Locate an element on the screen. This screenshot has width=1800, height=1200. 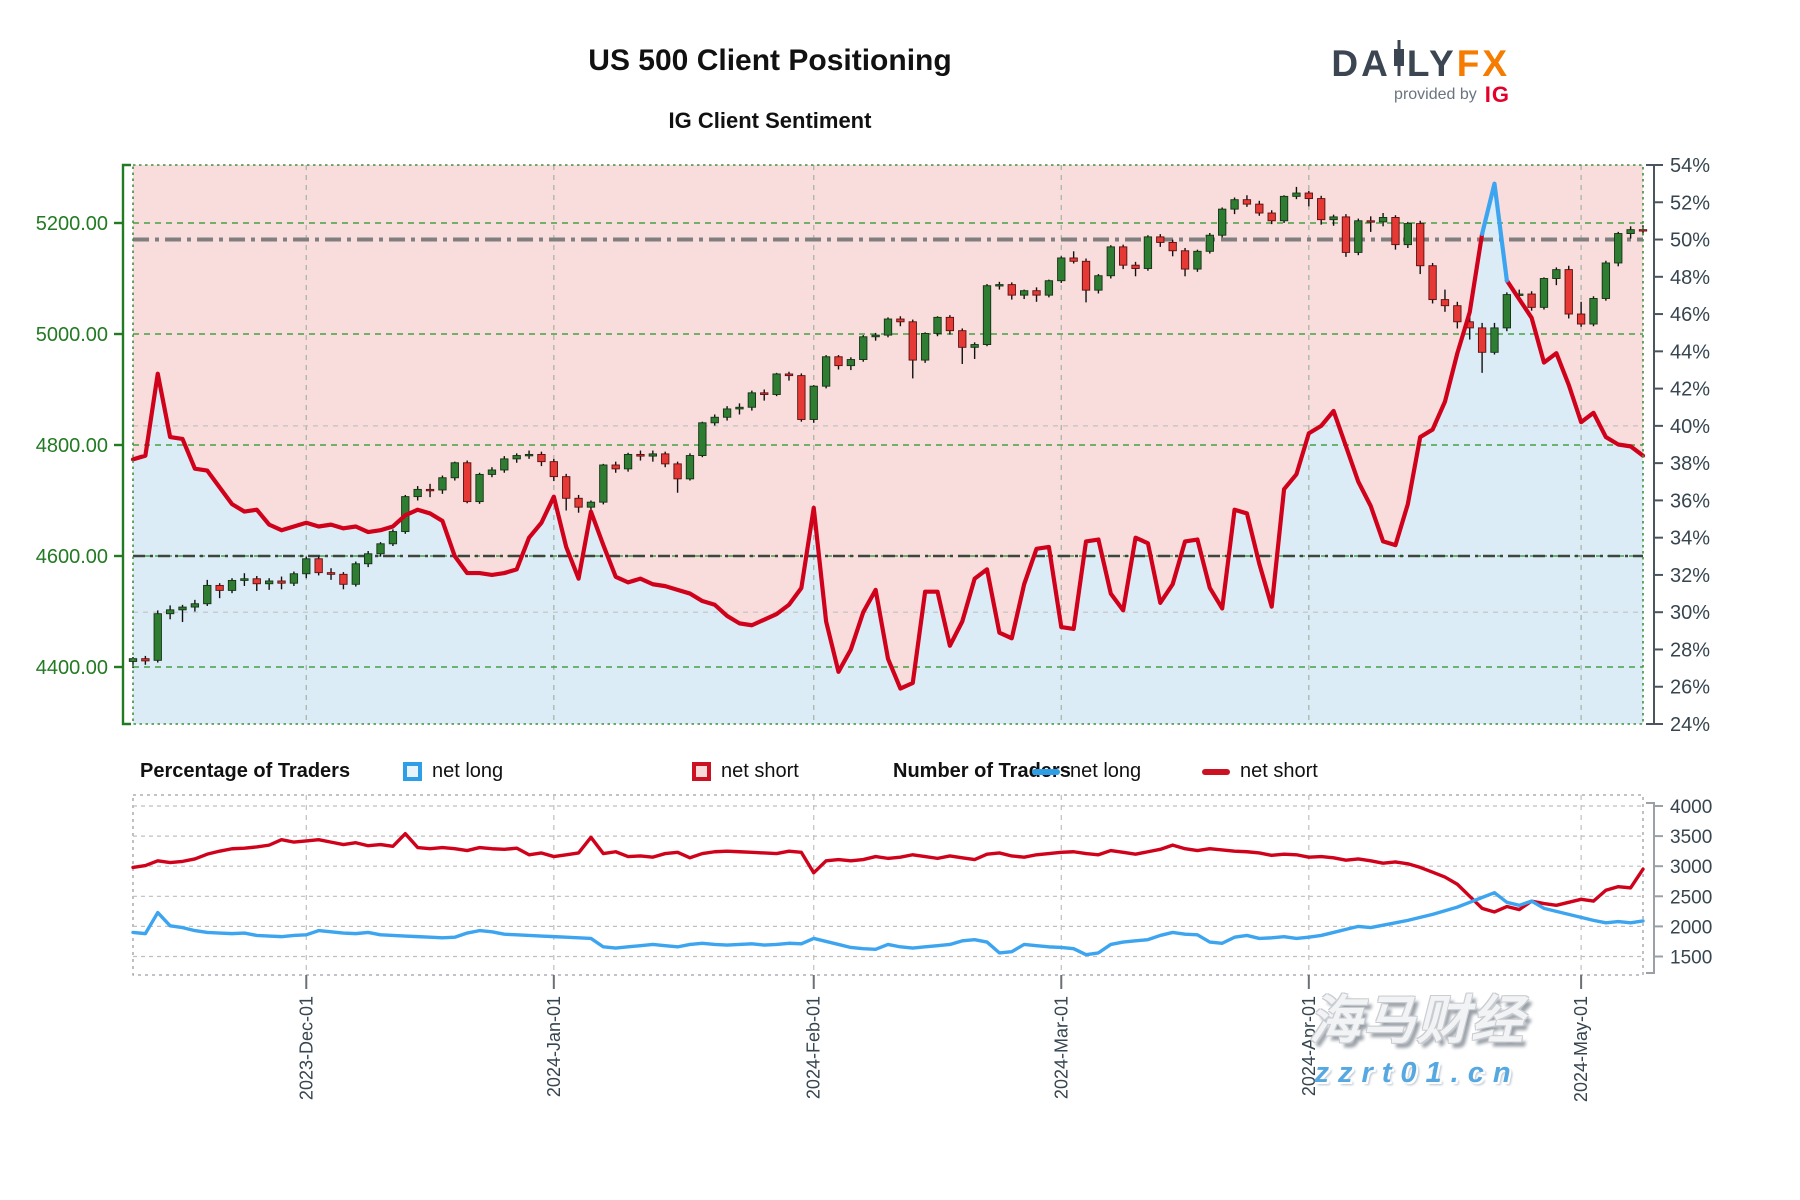
net-short-label: net short is located at coordinates (760, 771).